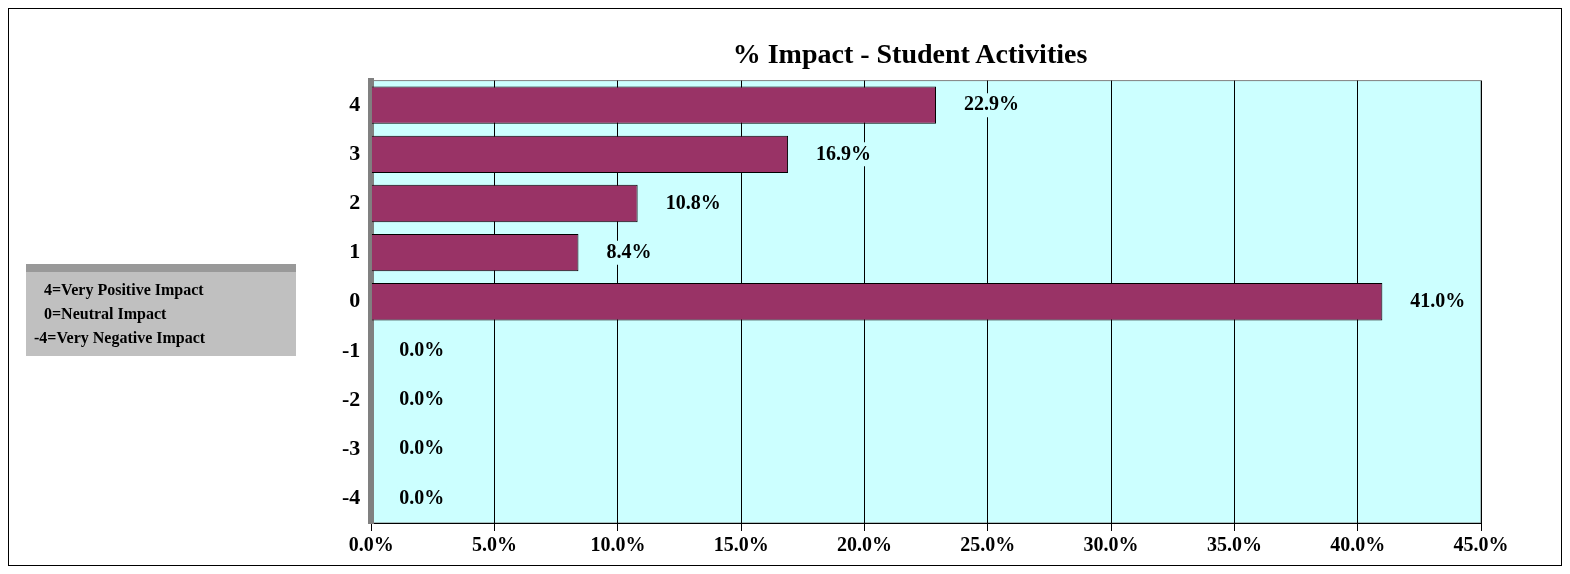 This screenshot has height=574, width=1570. Describe the element at coordinates (865, 544) in the screenshot. I see `x-tick-label: 20.0%` at that location.